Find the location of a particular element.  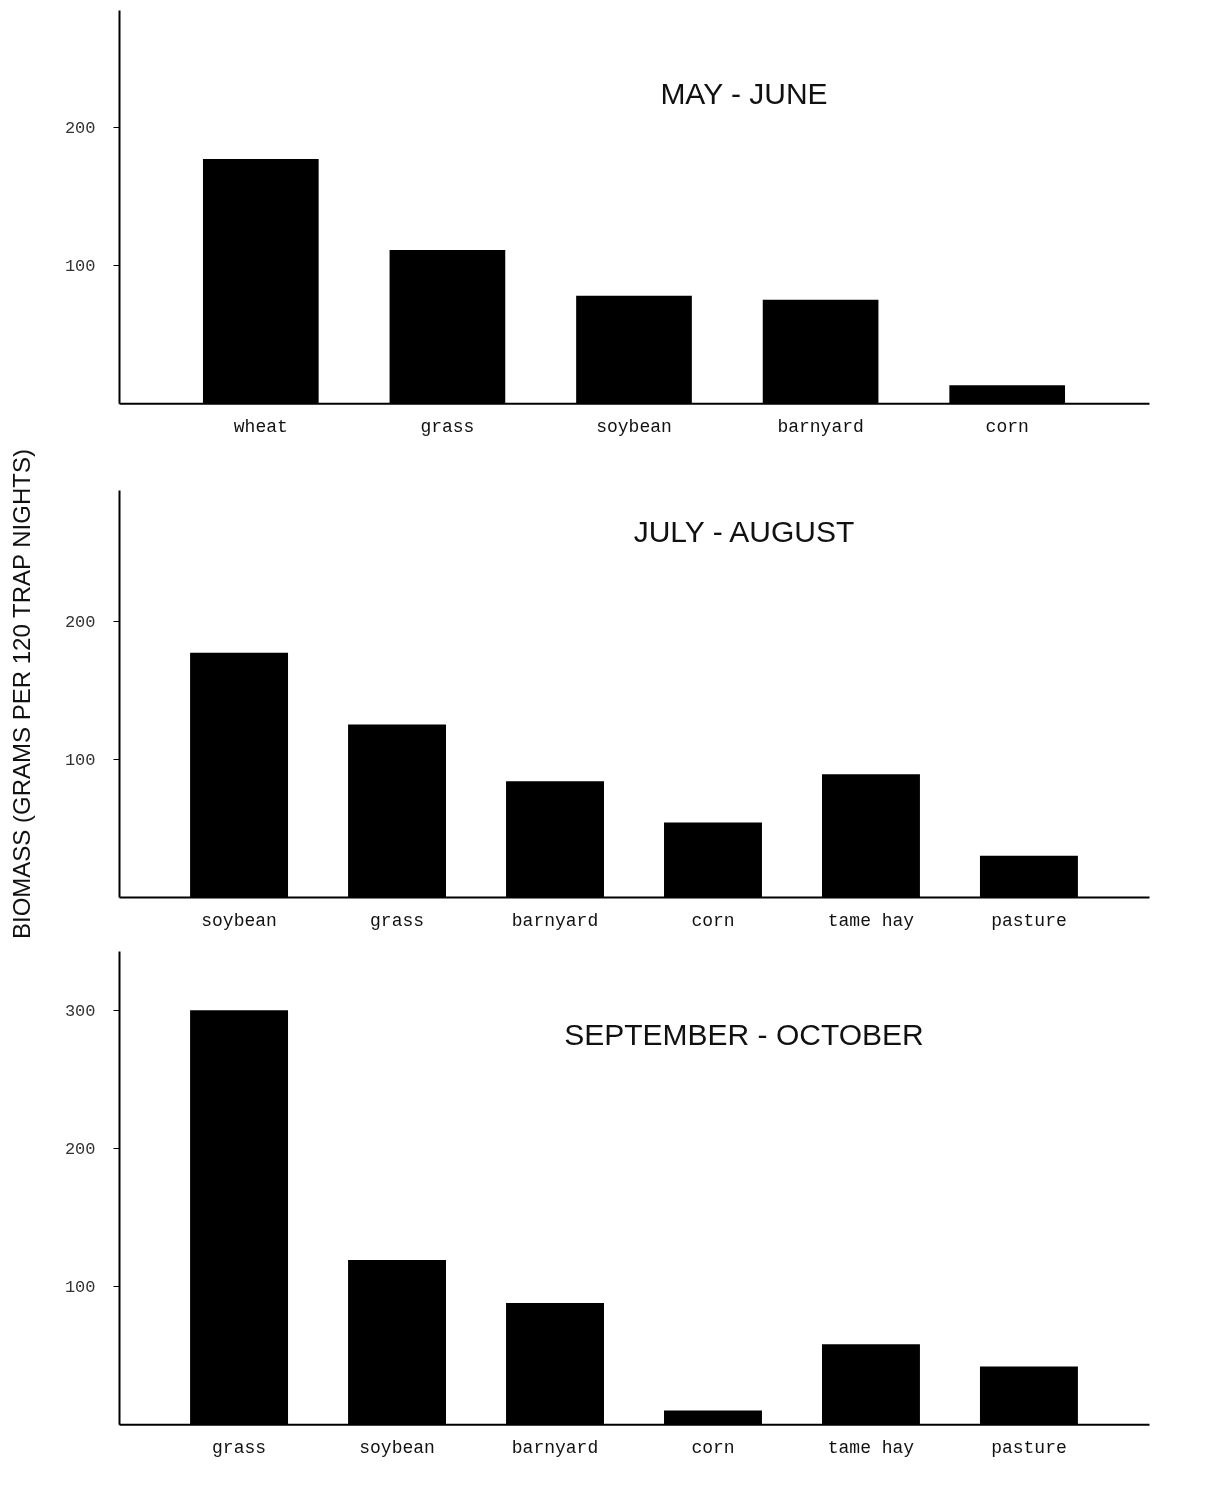

y-axis-title: BIOMASS (GRAMS PER 120 TRAP NIGHTS) is located at coordinates (21, 694).